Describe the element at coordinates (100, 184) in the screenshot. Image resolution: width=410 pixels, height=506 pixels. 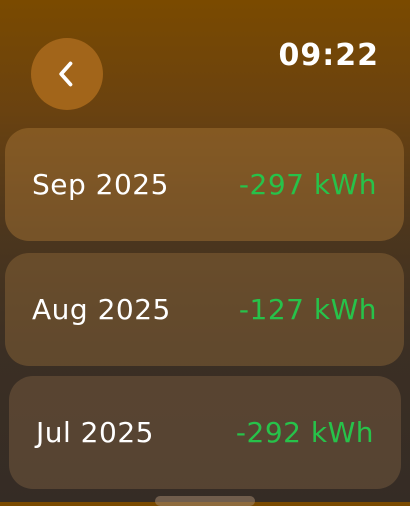
I see `month-label: Sep 2025` at that location.